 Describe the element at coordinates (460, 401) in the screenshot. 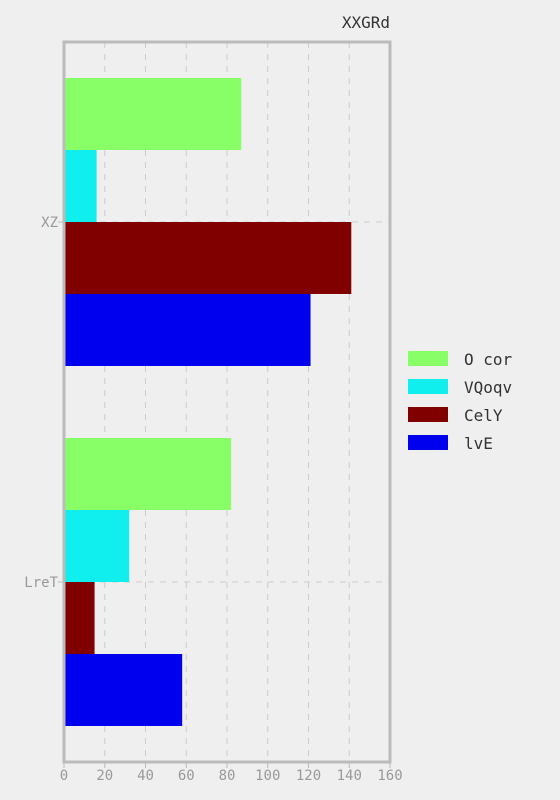

I see `legend: O cor VQoqv CelY lvE` at that location.